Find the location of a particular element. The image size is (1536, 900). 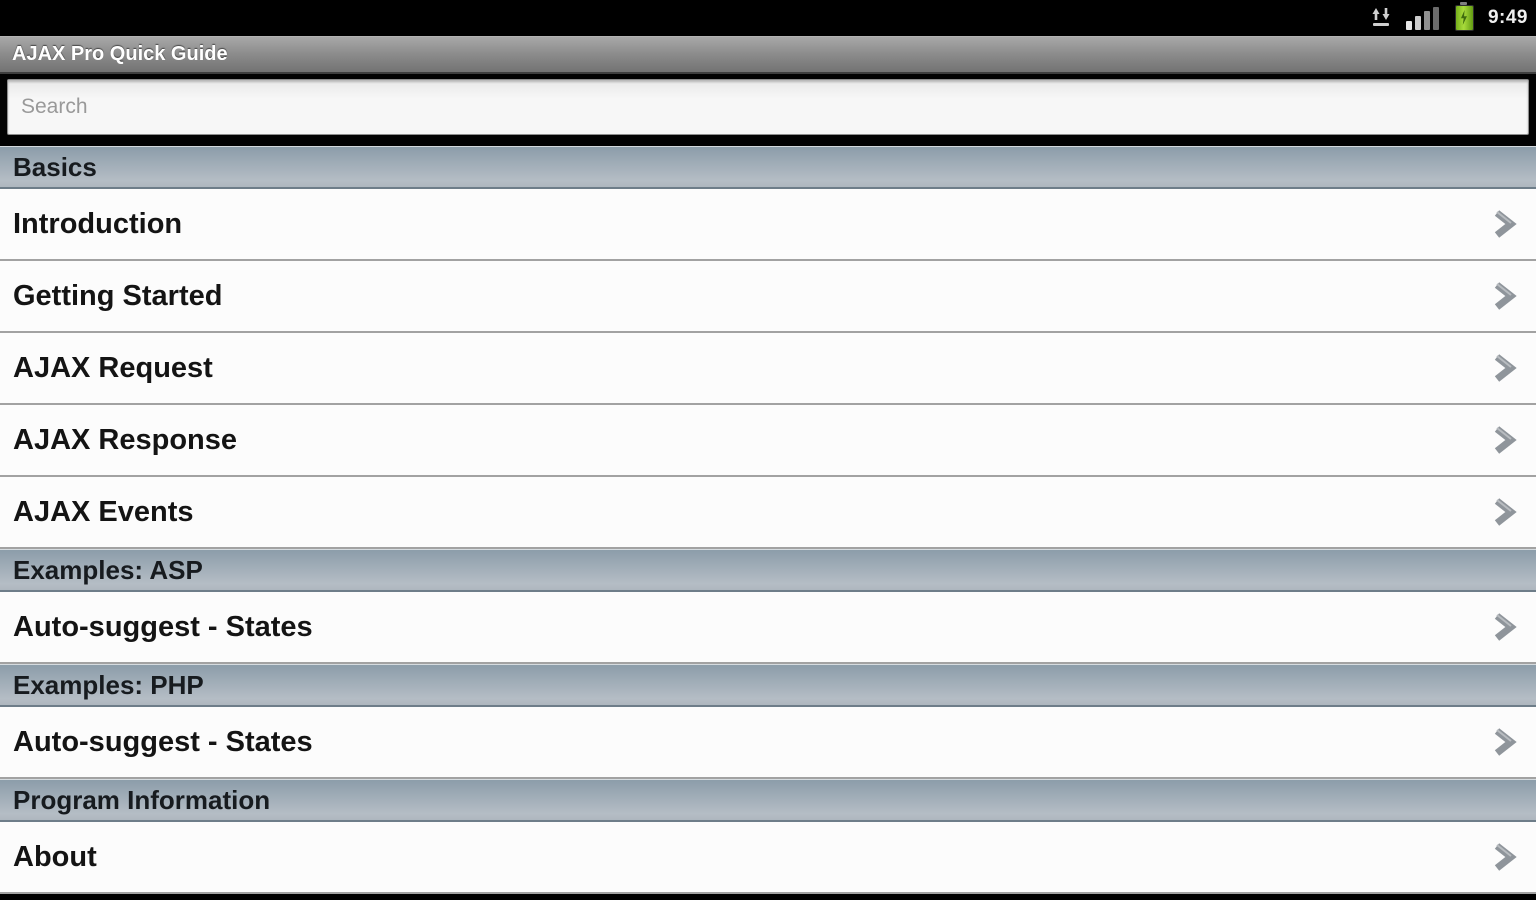

signal-strength-icon is located at coordinates (1422, 18).